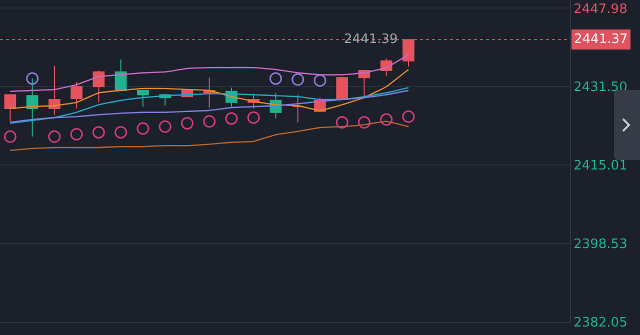  Describe the element at coordinates (601, 323) in the screenshot. I see `y-tick-label: 2382.05` at that location.